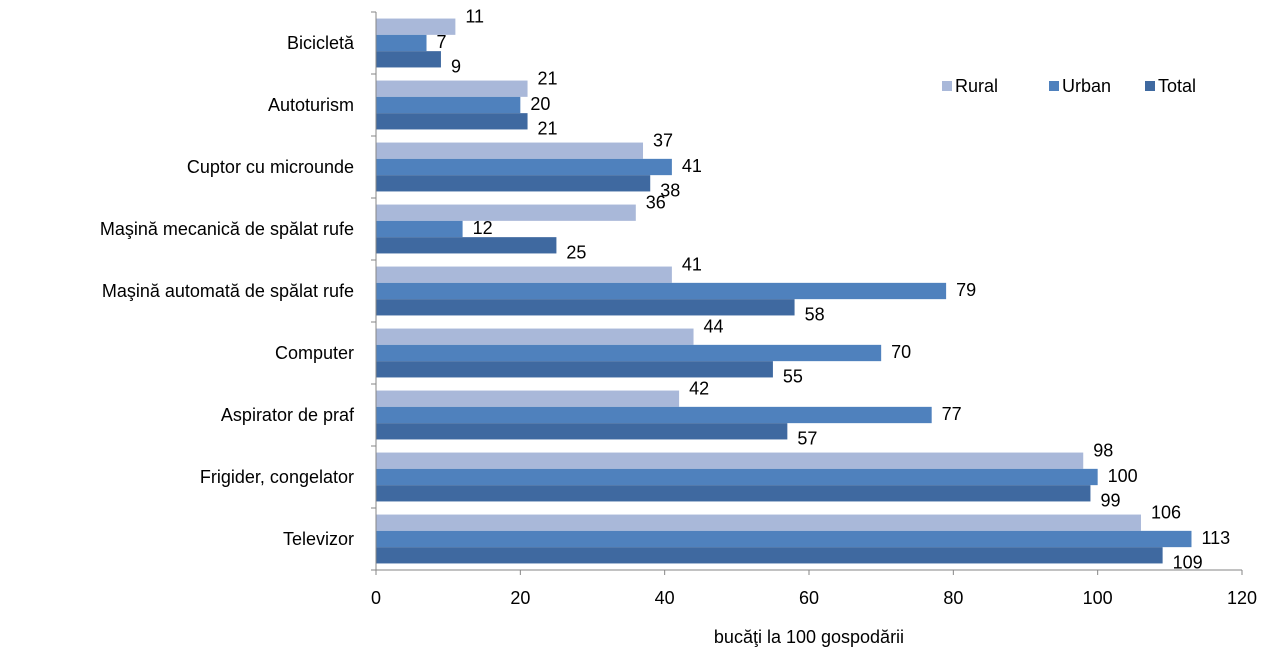  I want to click on x-tick-label: 120, so click(1242, 598).